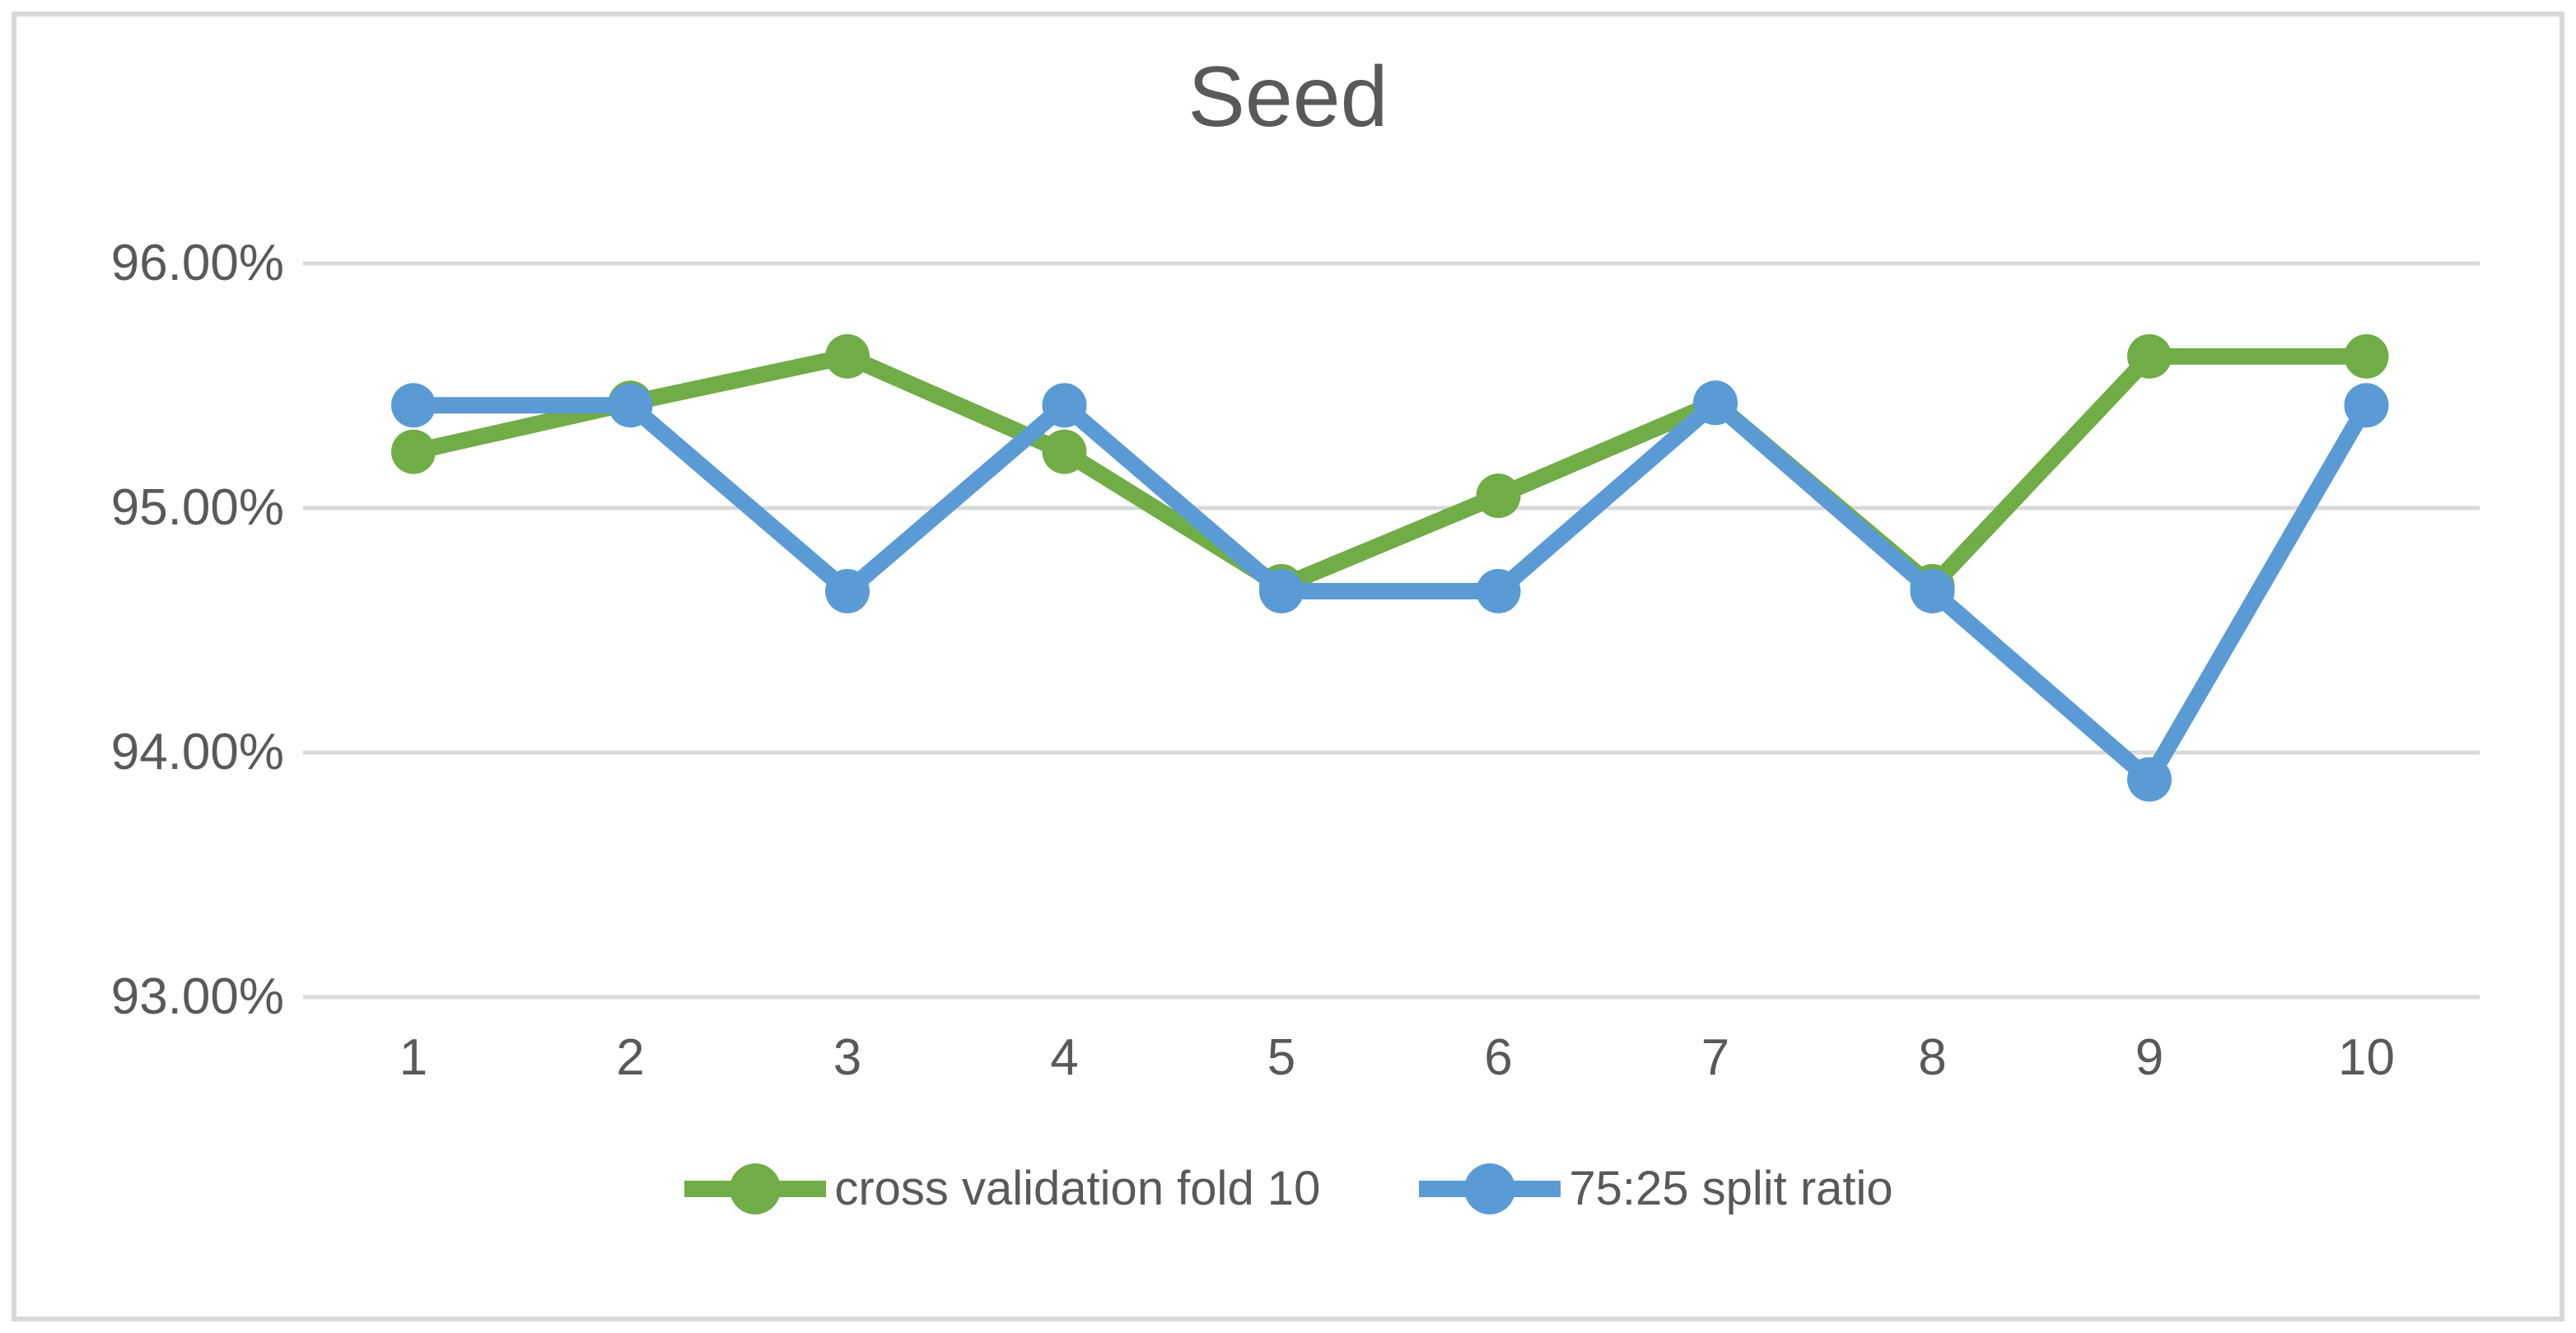 The height and width of the screenshot is (1333, 2576). I want to click on x-axis-tick-label: 7, so click(1715, 1058).